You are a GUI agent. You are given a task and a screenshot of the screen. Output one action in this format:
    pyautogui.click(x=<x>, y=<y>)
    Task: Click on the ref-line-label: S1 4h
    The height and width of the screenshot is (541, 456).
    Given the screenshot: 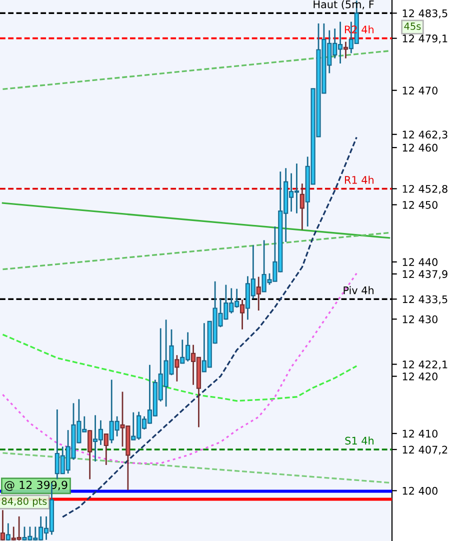 What is the action you would take?
    pyautogui.click(x=359, y=440)
    